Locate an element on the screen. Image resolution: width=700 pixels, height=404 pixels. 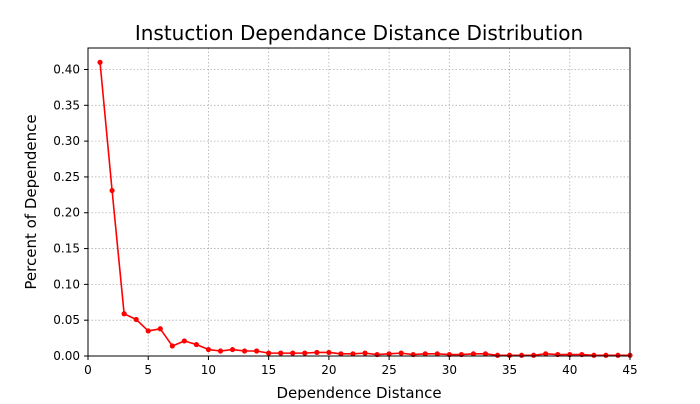
y-axis-label: Percent of Dependence is located at coordinates (31, 201).